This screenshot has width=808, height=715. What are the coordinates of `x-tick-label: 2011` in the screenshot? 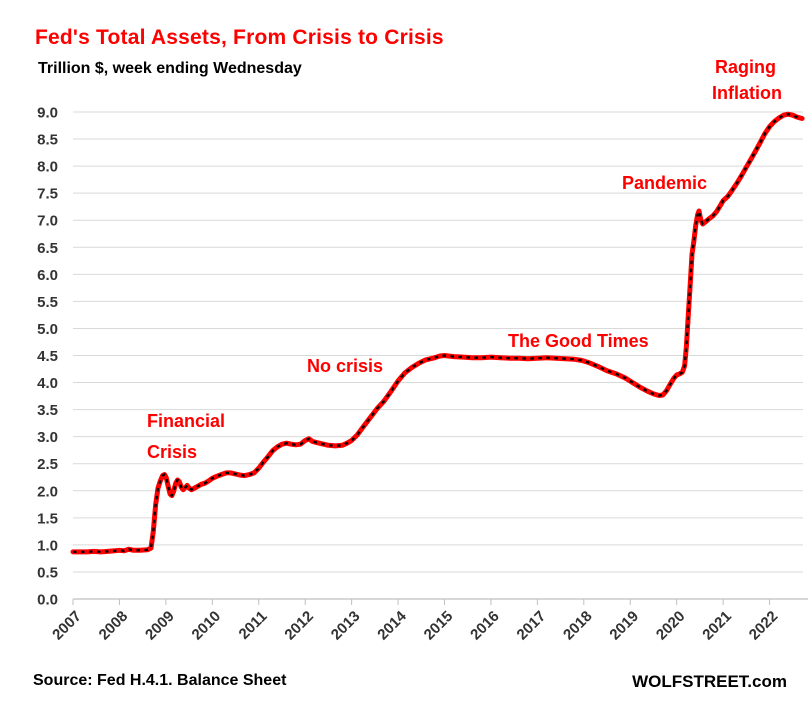 It's located at (253, 625).